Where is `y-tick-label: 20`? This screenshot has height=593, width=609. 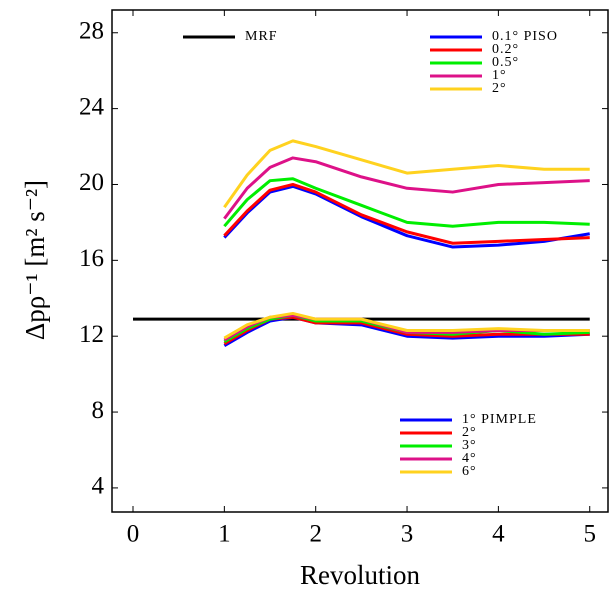
y-tick-label: 20 is located at coordinates (91, 182).